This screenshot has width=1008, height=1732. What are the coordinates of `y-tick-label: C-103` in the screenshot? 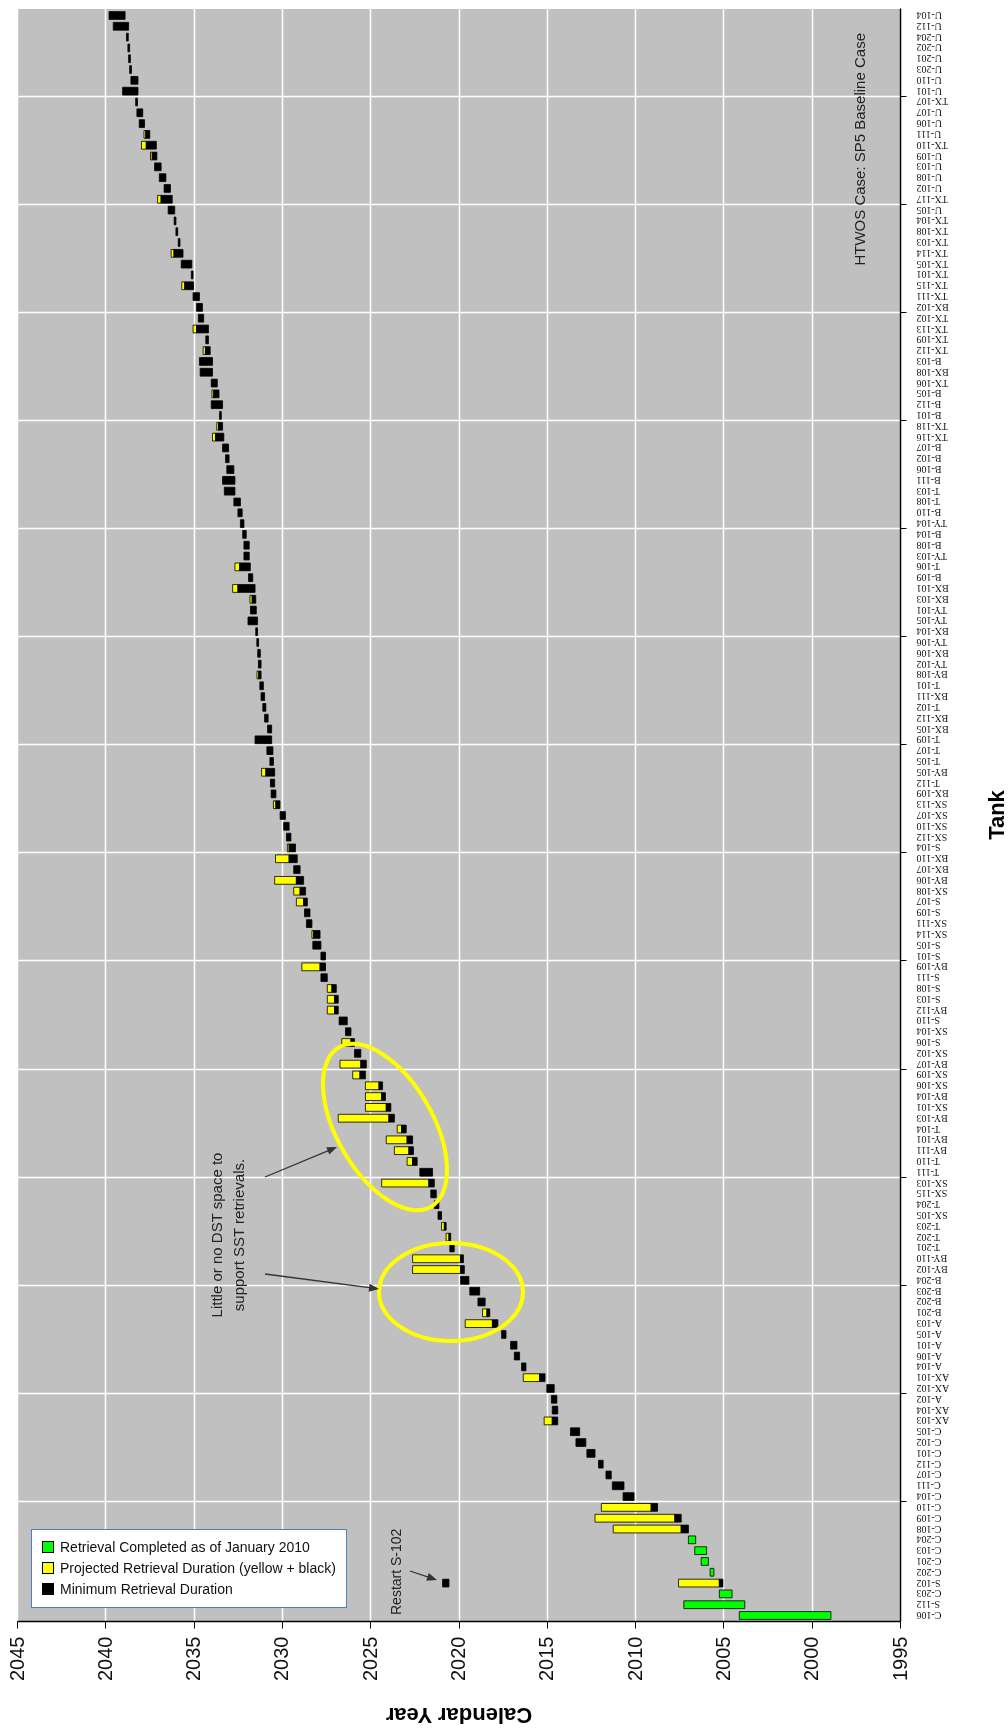 It's located at (929, 1551).